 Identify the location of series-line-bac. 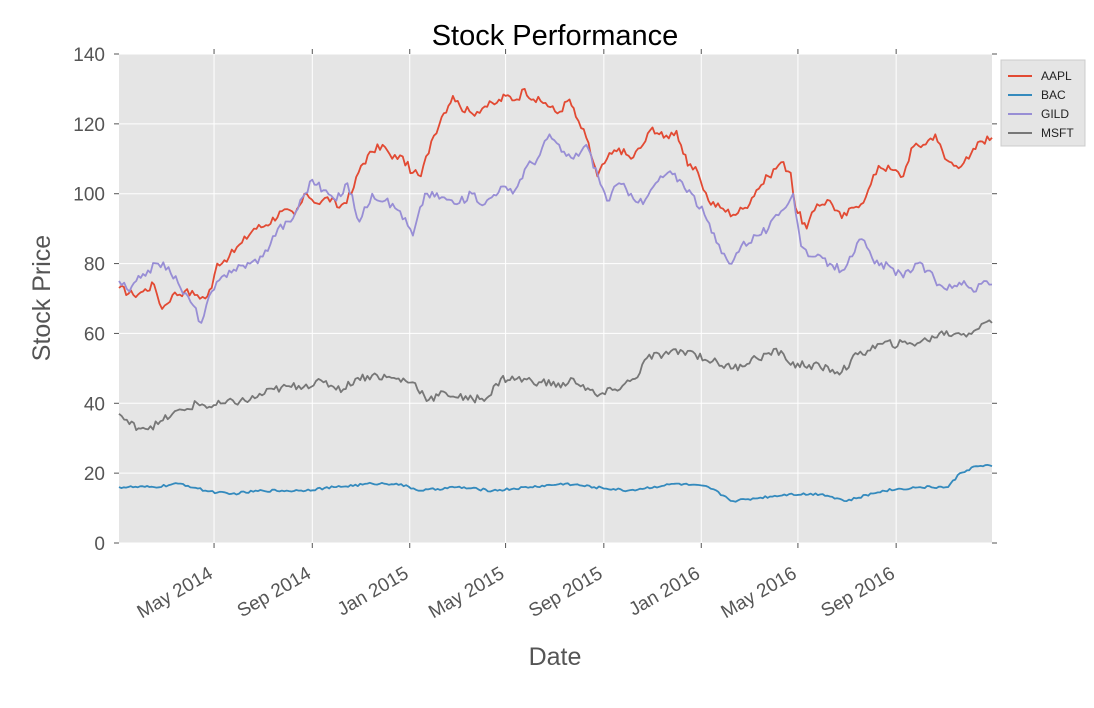
(555, 483).